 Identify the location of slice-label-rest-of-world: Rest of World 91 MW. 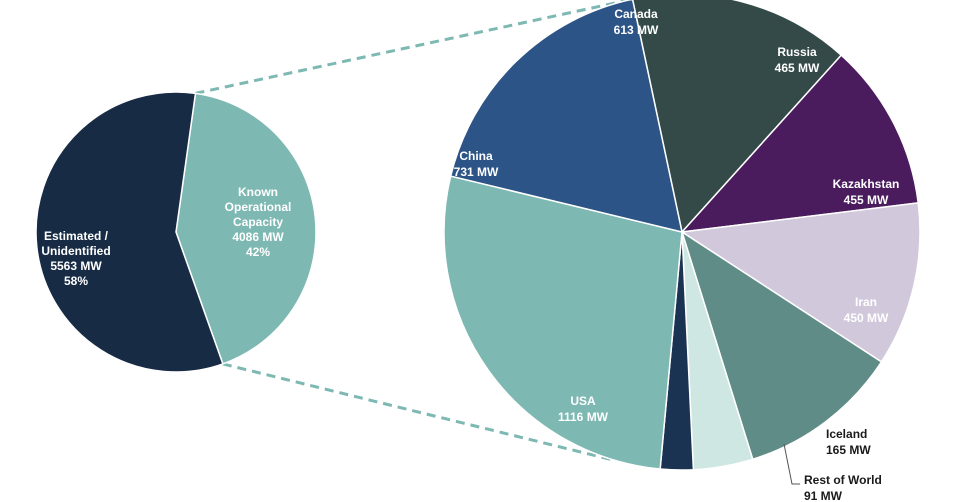
(843, 487).